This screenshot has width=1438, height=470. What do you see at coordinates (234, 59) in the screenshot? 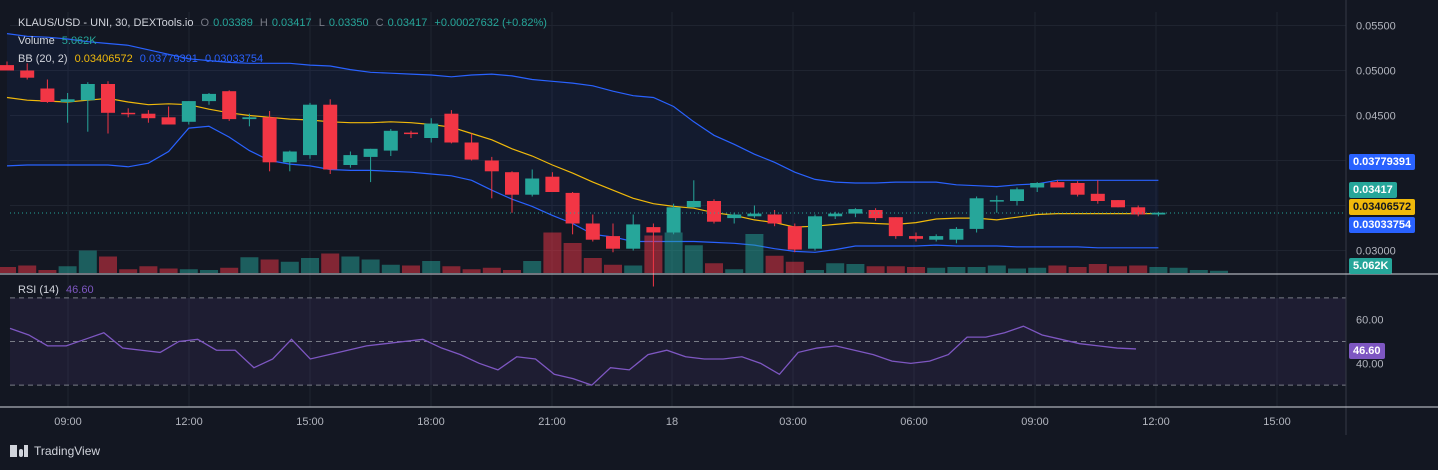
I see `bb-lower-value: 0.03033754` at bounding box center [234, 59].